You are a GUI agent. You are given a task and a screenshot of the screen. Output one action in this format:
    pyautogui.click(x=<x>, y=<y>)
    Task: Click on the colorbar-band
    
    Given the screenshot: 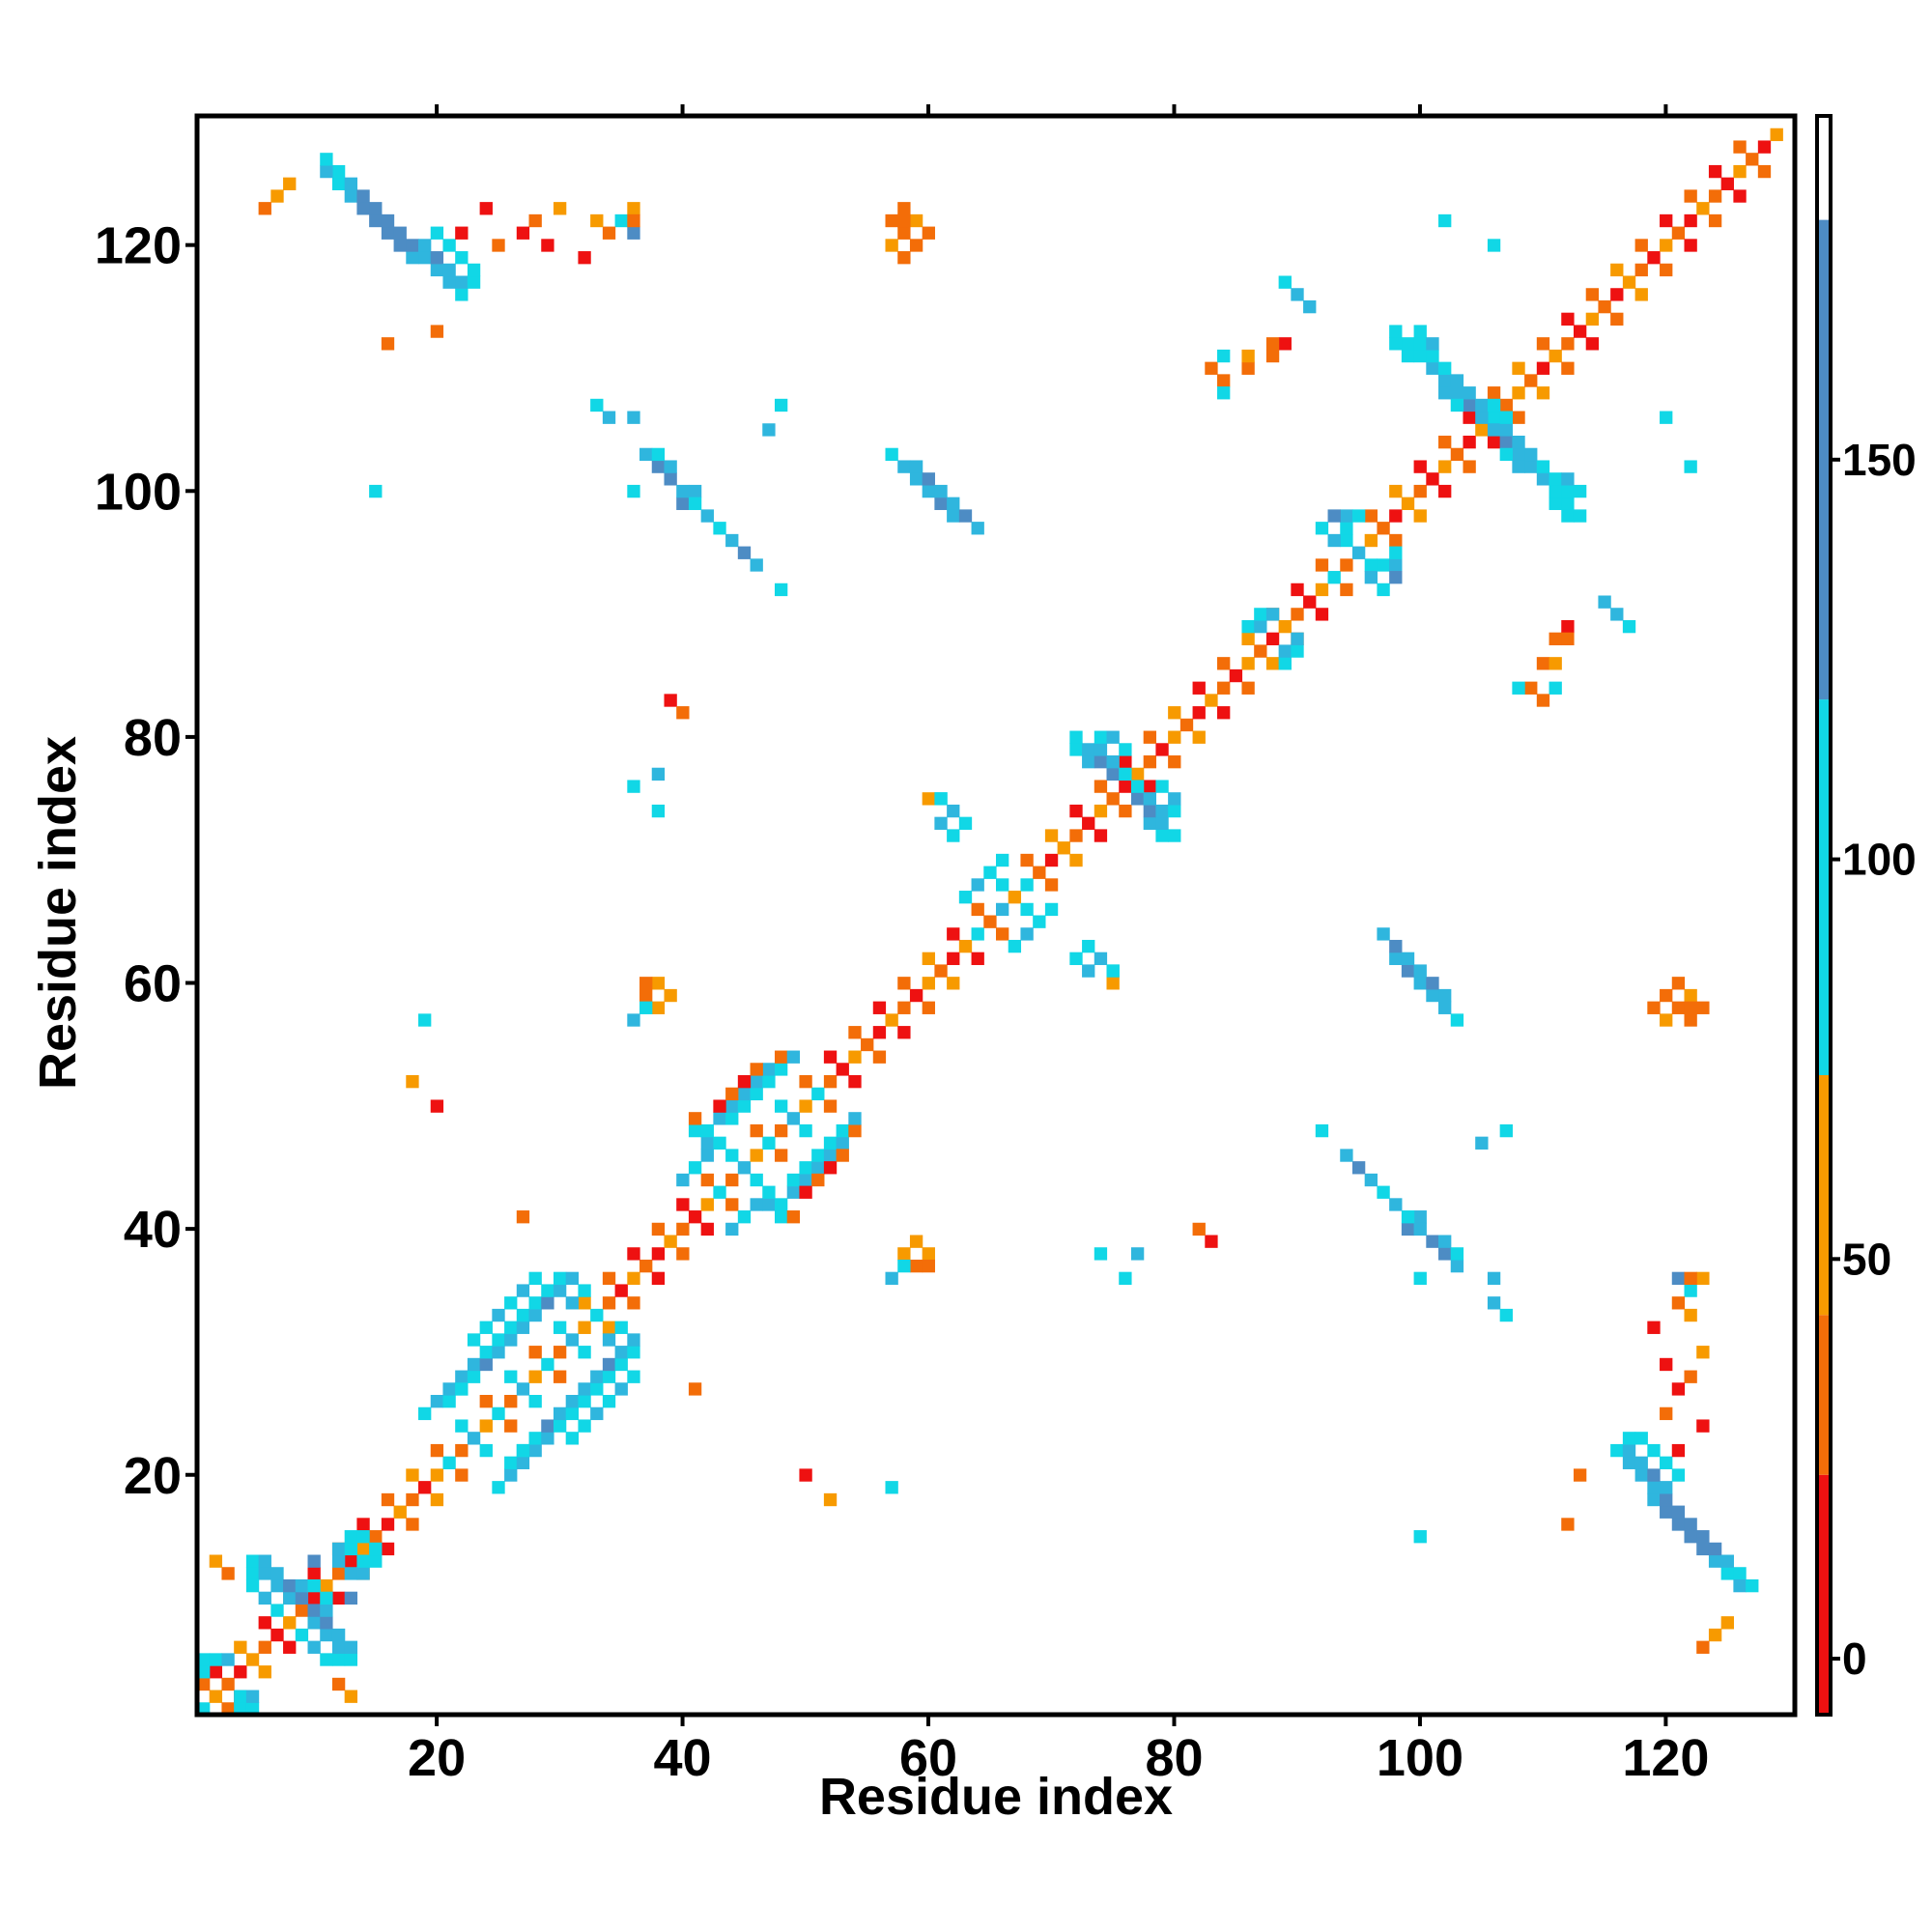 What is the action you would take?
    pyautogui.click(x=1824, y=1594)
    